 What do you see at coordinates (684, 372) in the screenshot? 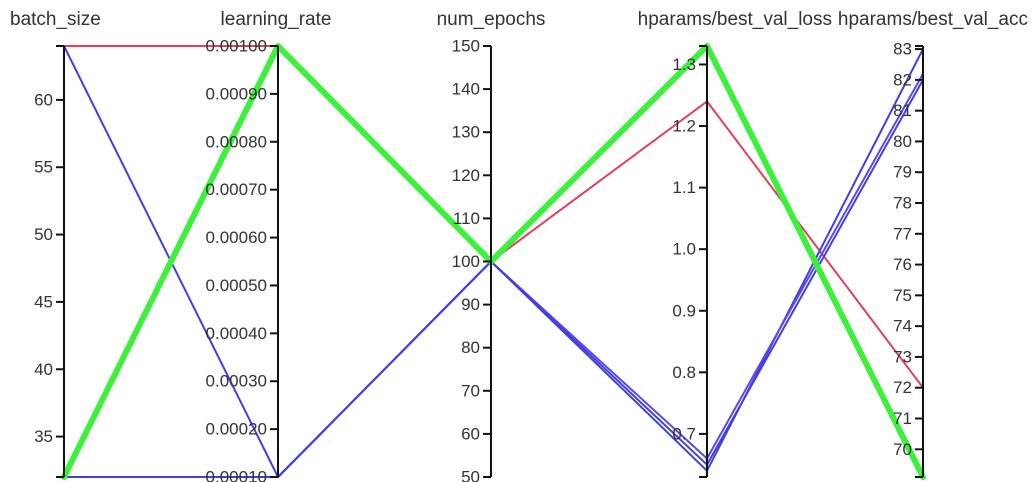
I see `tick-label: 0.8` at bounding box center [684, 372].